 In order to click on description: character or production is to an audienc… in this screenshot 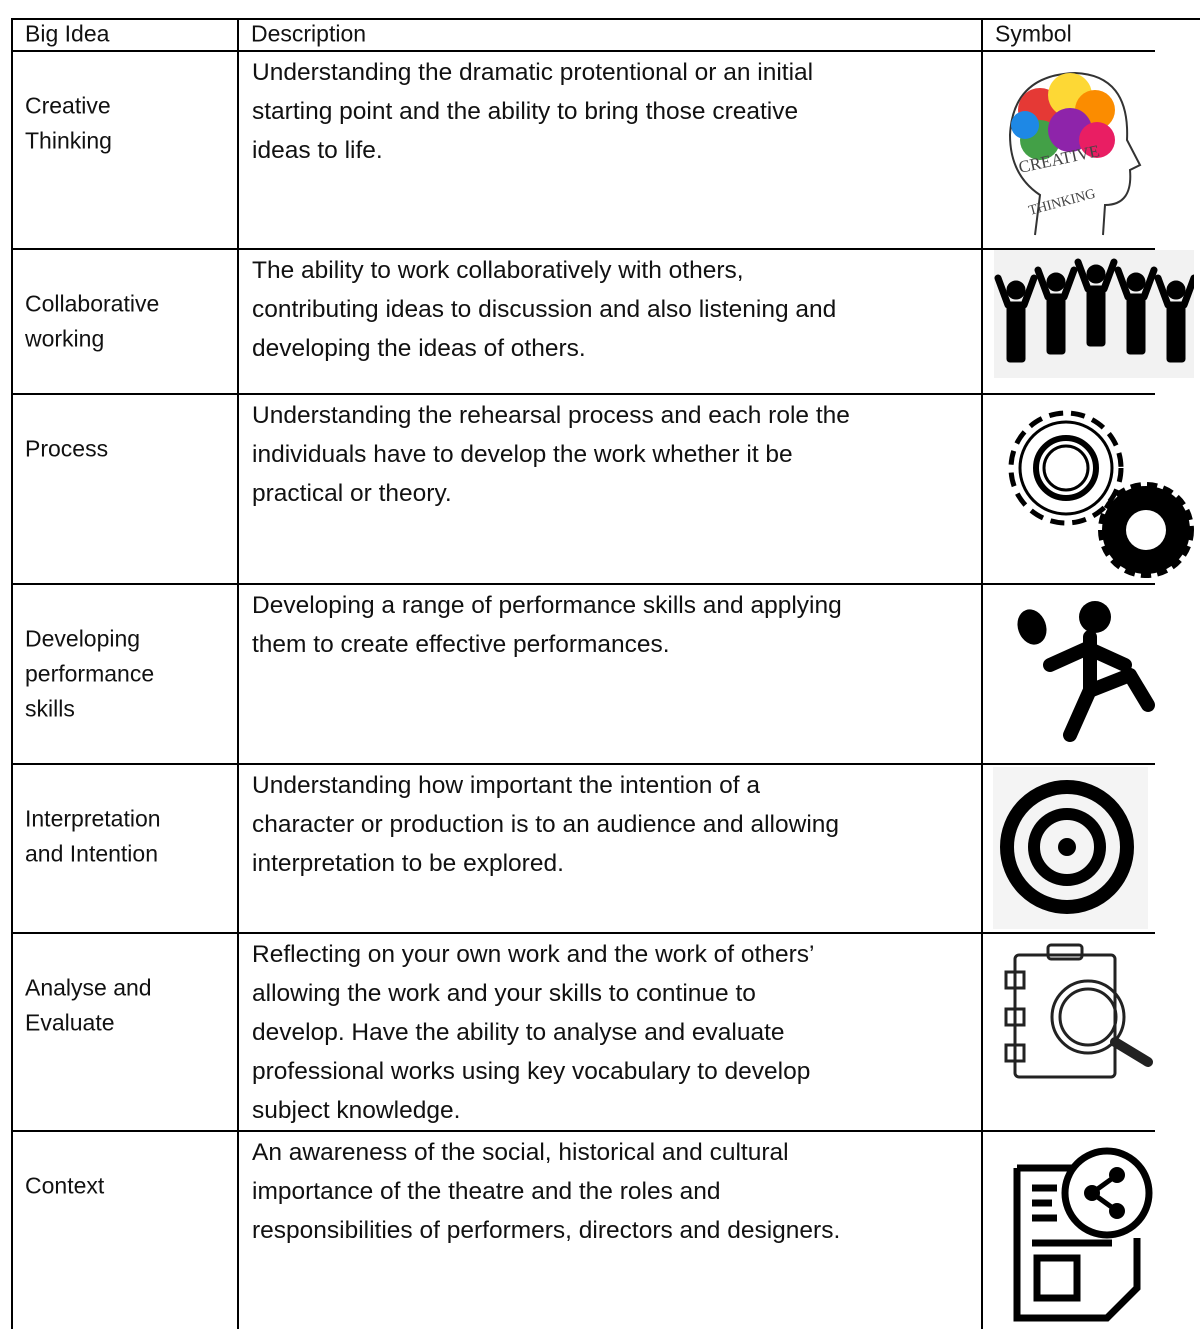, I will do `click(546, 824)`.